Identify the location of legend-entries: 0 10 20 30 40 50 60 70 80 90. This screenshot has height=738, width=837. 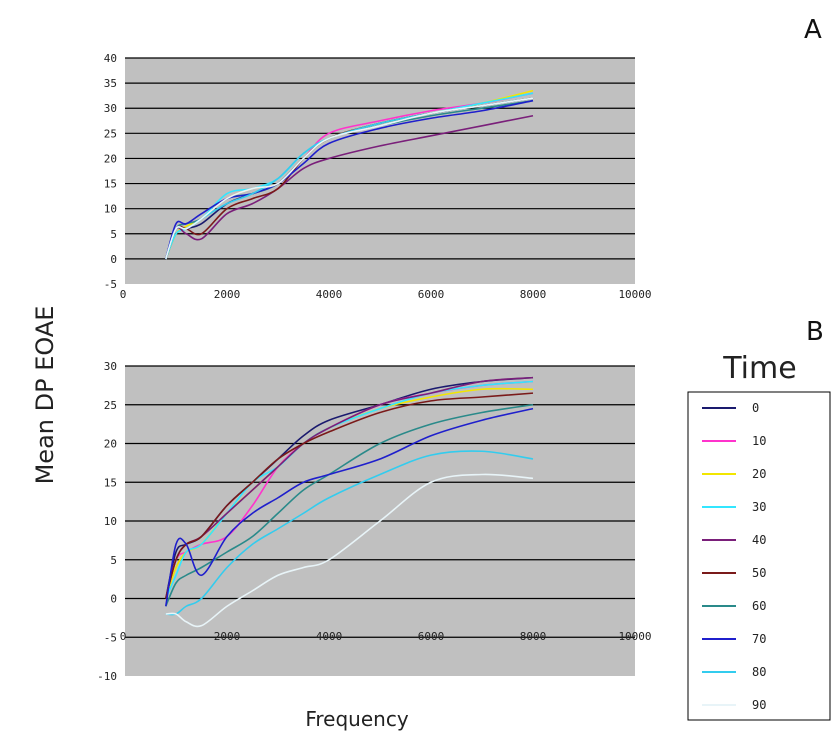
(734, 556).